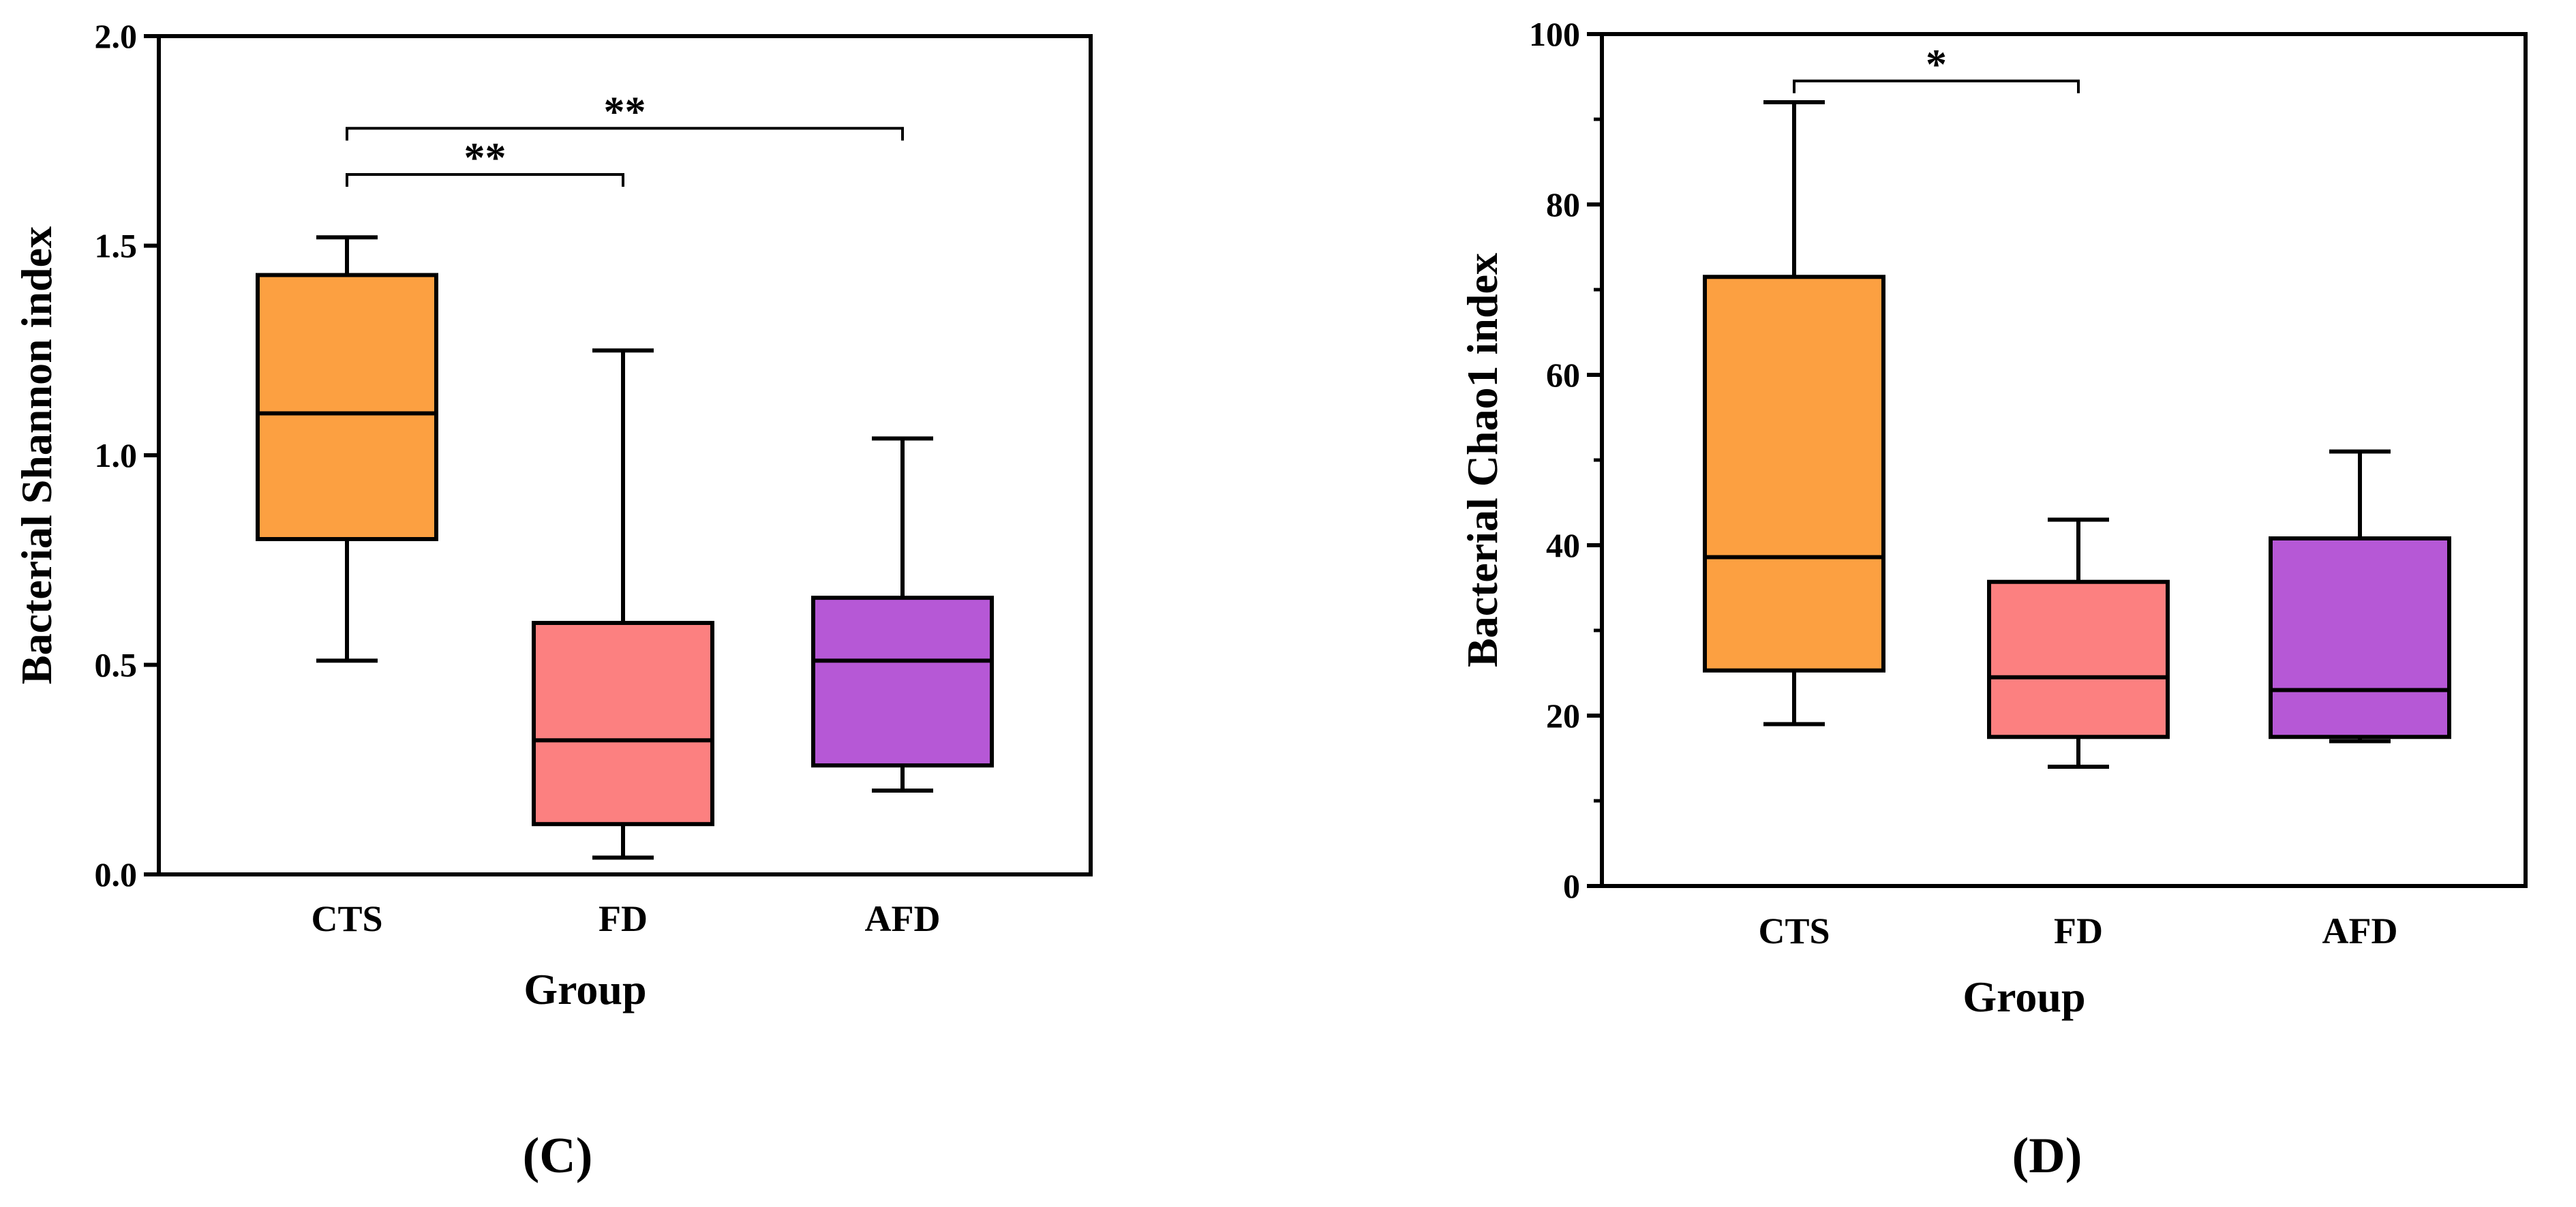 The width and height of the screenshot is (2576, 1207). I want to click on panel-label: (D), so click(2047, 1156).